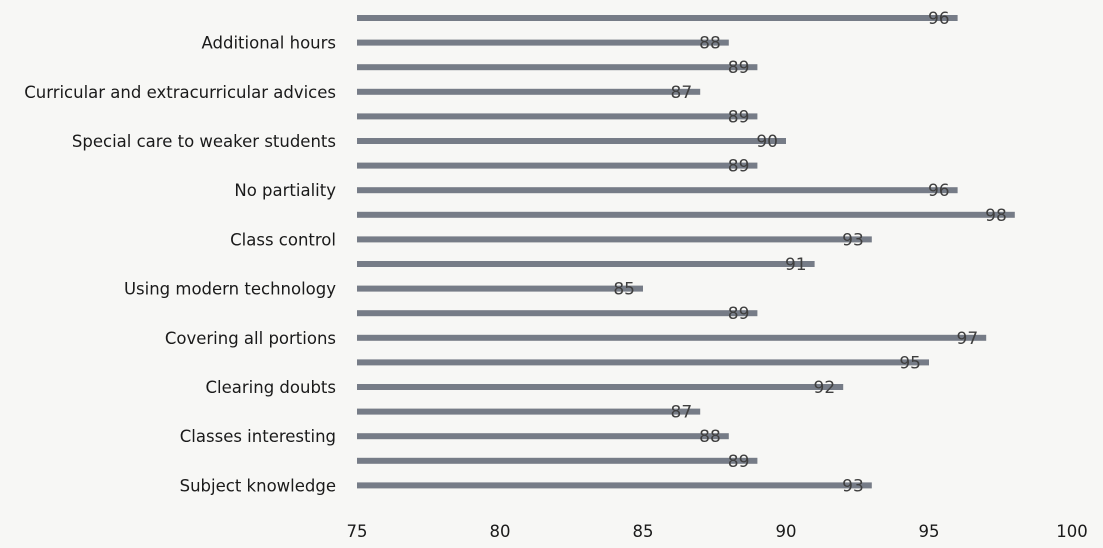 The height and width of the screenshot is (548, 1103). Describe the element at coordinates (796, 265) in the screenshot. I see `bar-value-label: 91` at that location.